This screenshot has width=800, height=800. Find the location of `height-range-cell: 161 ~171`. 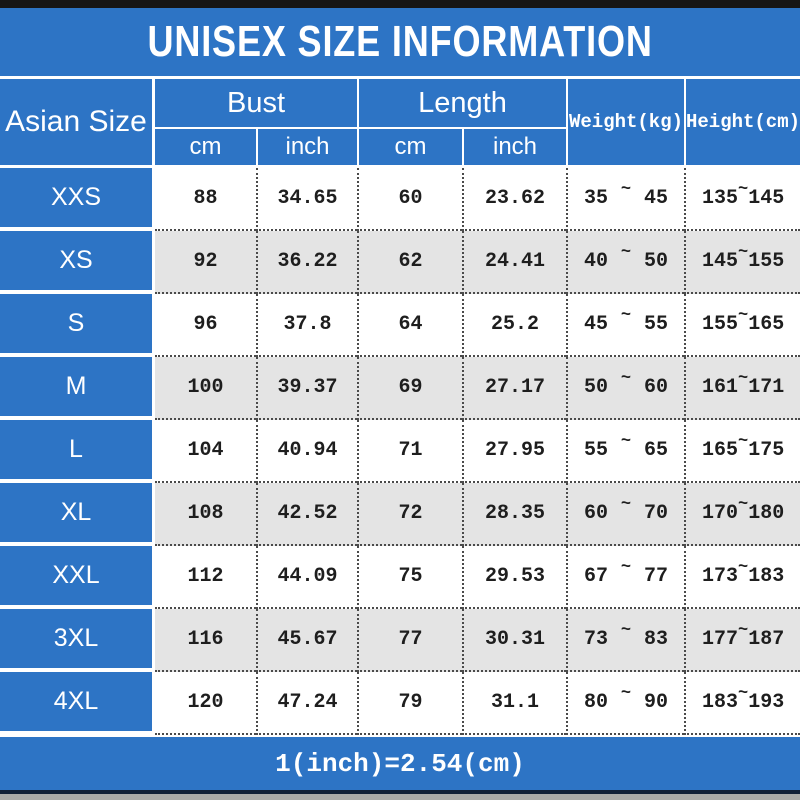

height-range-cell: 161 ~171 is located at coordinates (742, 388).